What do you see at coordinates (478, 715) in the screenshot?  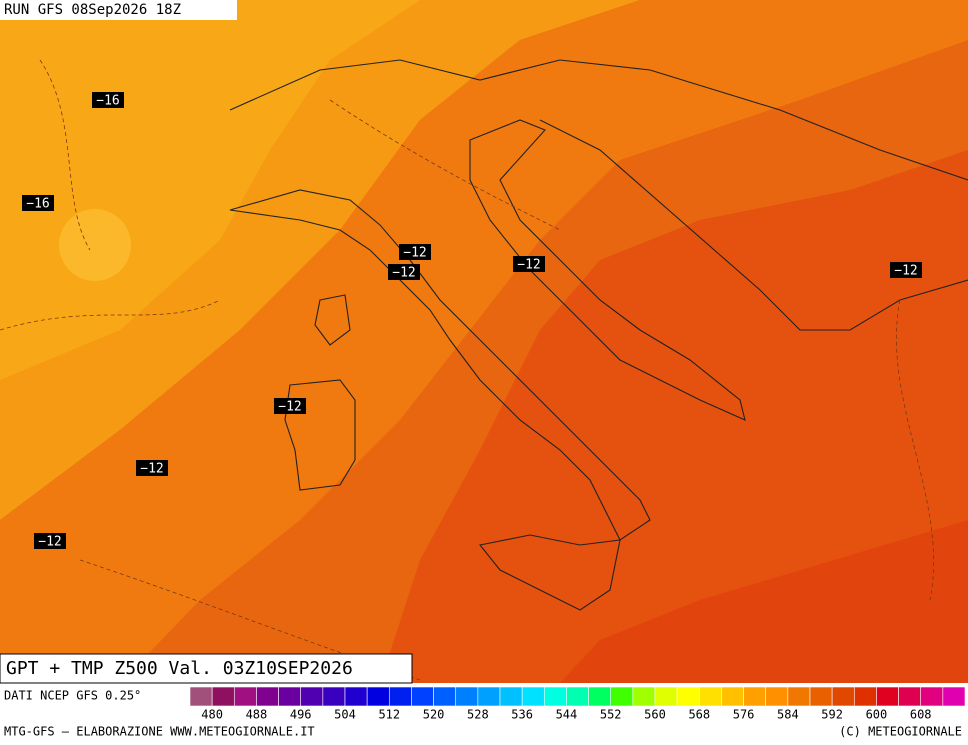 I see `colorbar-tick-label: 528` at bounding box center [478, 715].